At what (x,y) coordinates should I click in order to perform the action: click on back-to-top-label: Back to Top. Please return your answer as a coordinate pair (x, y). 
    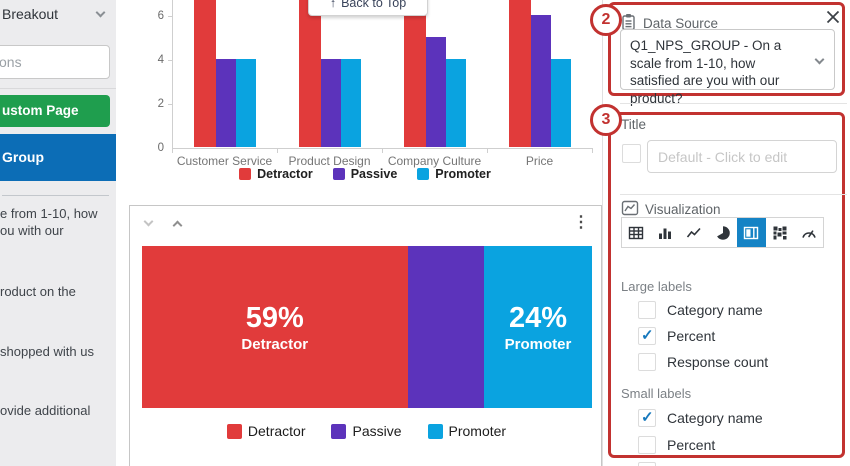
    Looking at the image, I should click on (374, 5).